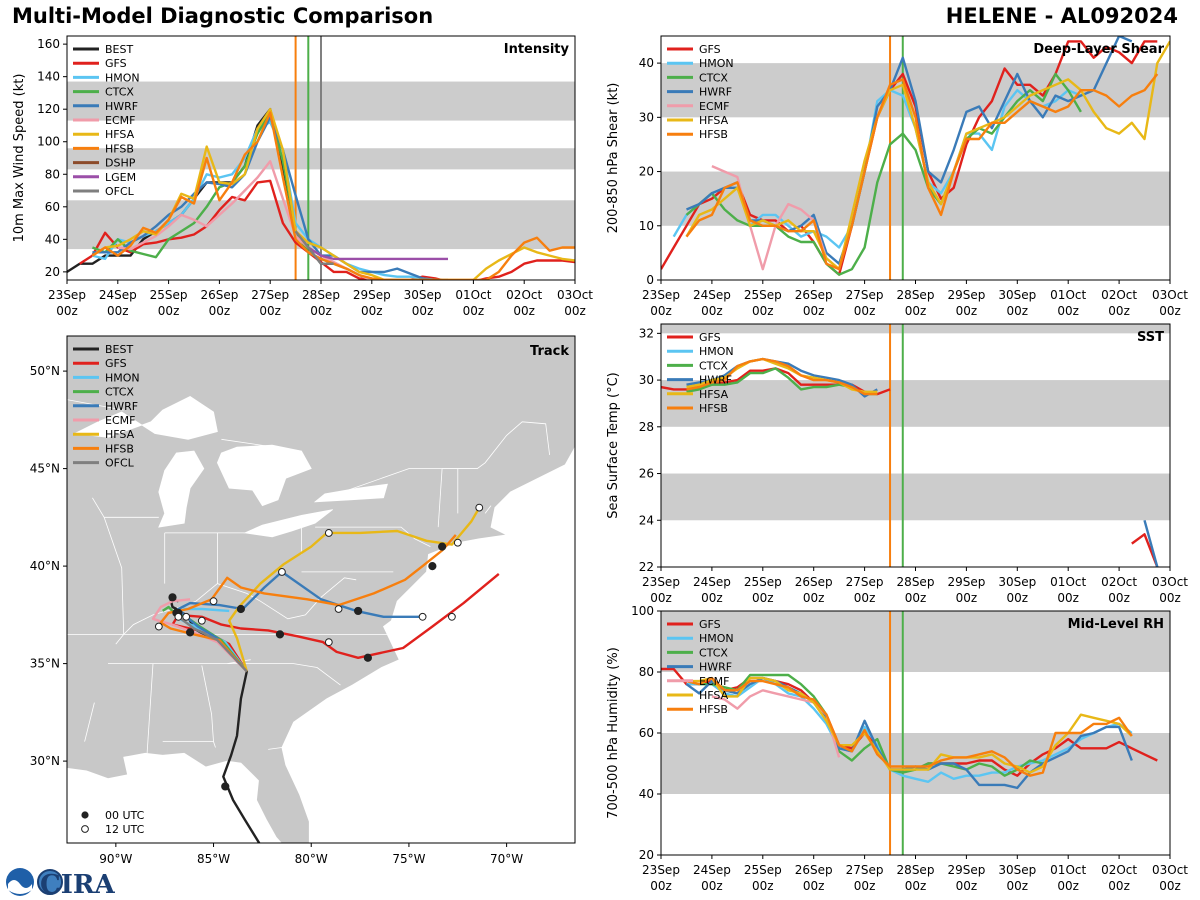 This screenshot has height=900, width=1200. I want to click on series-hfsa, so click(333, 194).